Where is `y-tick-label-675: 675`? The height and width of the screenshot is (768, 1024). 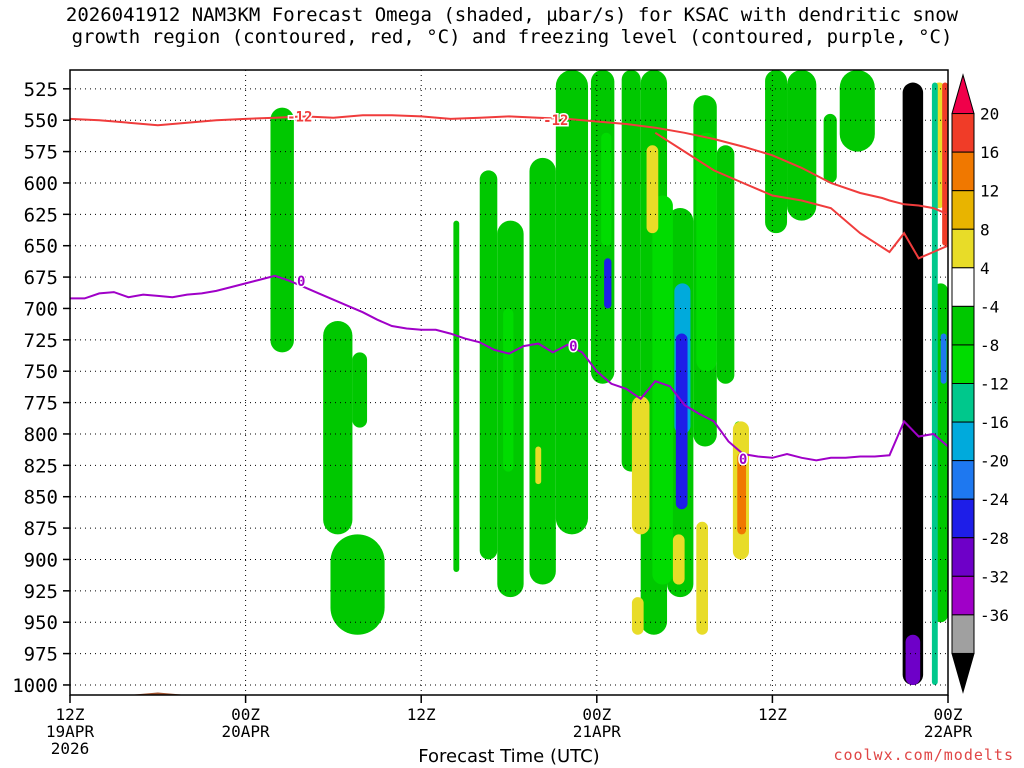
y-tick-label-675: 675 is located at coordinates (41, 278).